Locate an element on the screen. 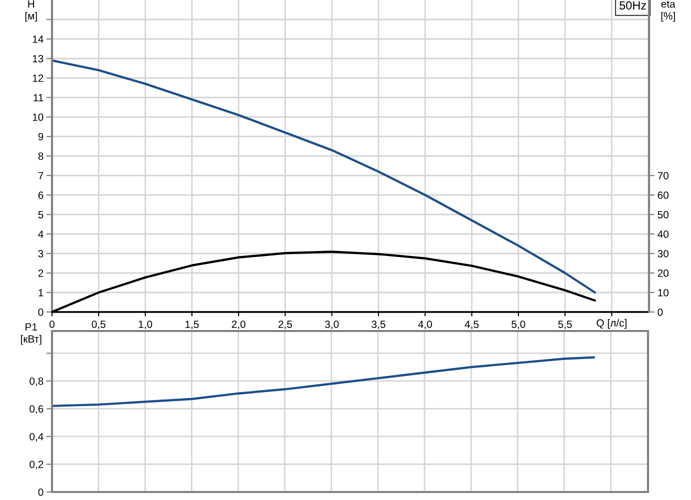 The image size is (691, 500). x-tick-label: 1,0 is located at coordinates (145, 325).